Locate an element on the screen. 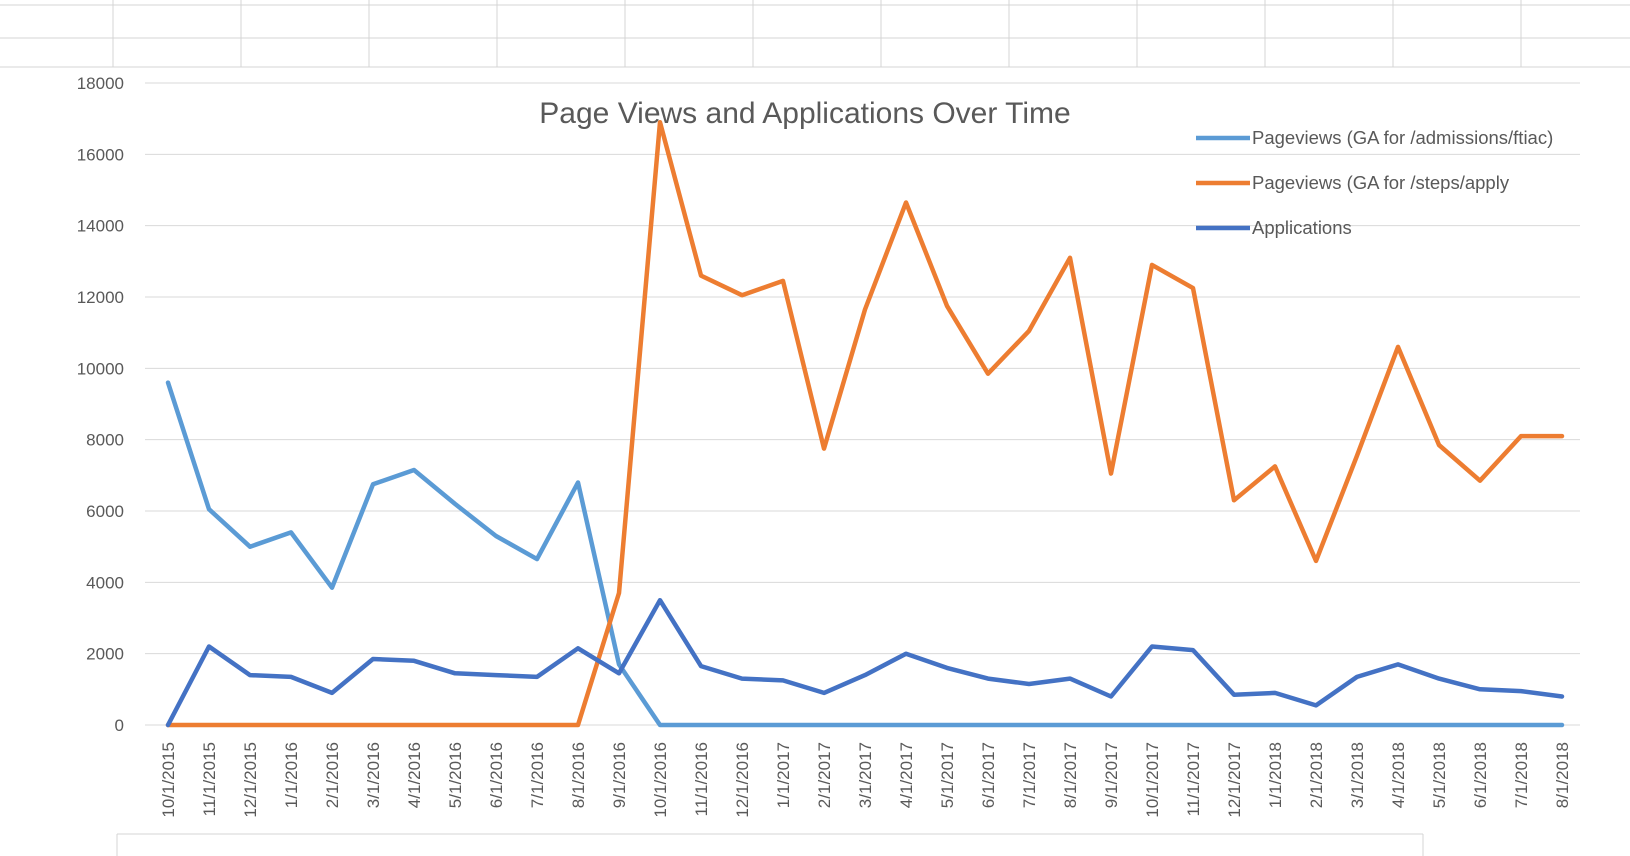  x-tick-label: 9/1/2017 is located at coordinates (1111, 775).